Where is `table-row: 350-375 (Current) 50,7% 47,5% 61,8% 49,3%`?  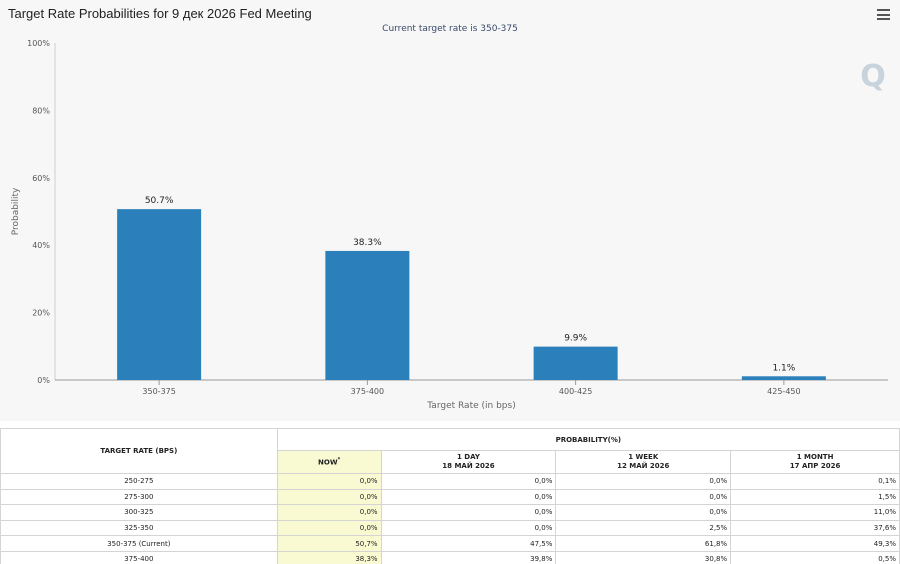 table-row: 350-375 (Current) 50,7% 47,5% 61,8% 49,3% is located at coordinates (450, 543).